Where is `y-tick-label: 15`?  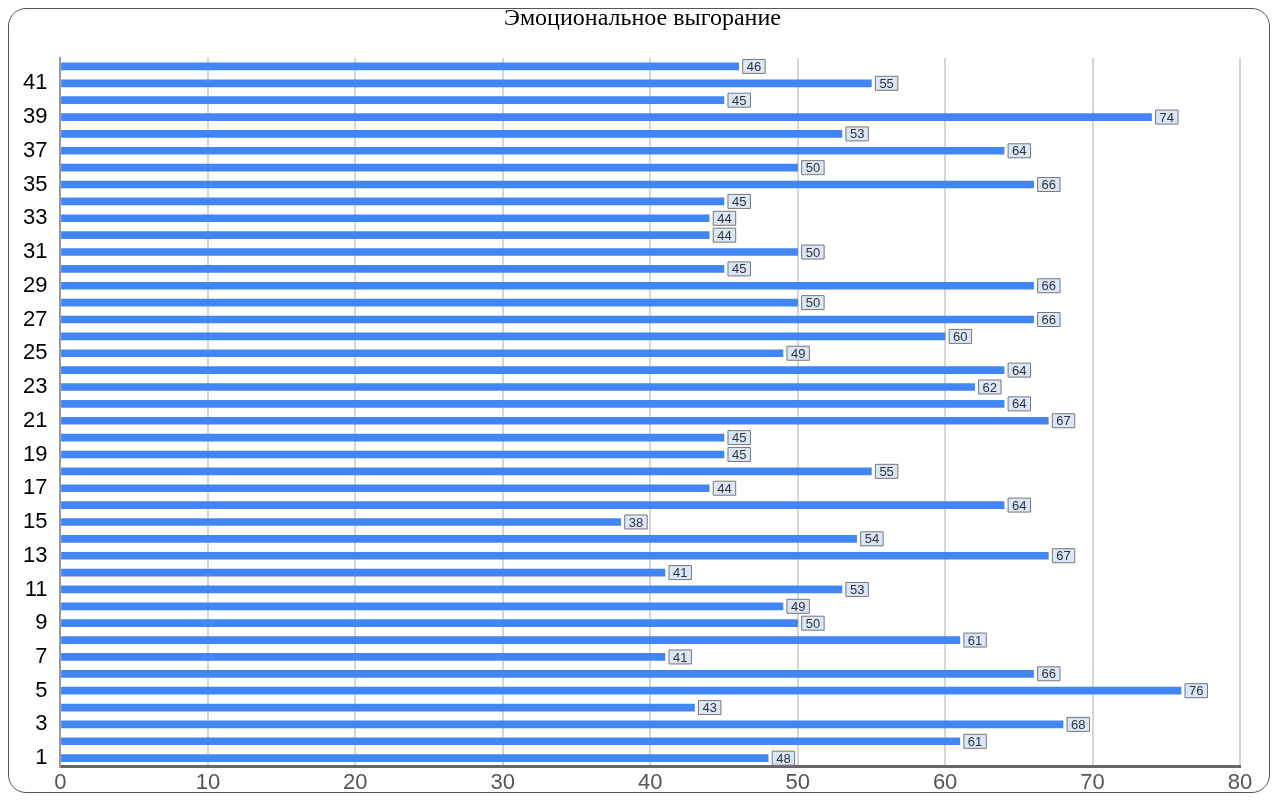 y-tick-label: 15 is located at coordinates (35, 521).